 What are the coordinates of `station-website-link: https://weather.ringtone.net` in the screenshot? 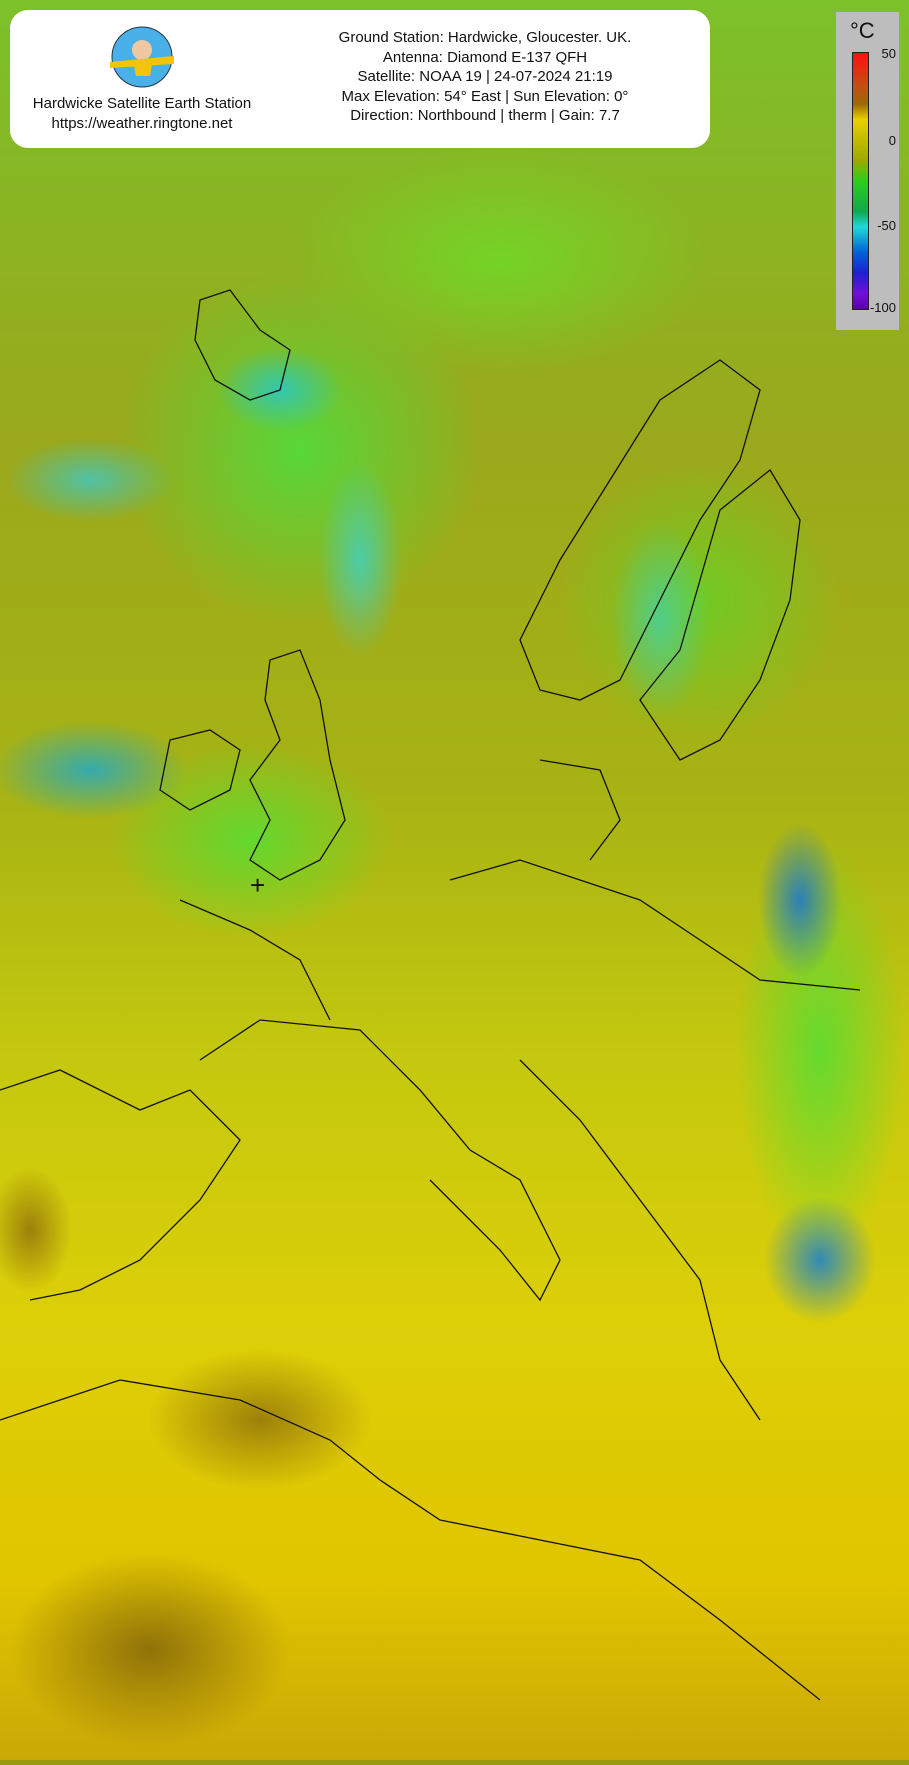 It's located at (142, 123).